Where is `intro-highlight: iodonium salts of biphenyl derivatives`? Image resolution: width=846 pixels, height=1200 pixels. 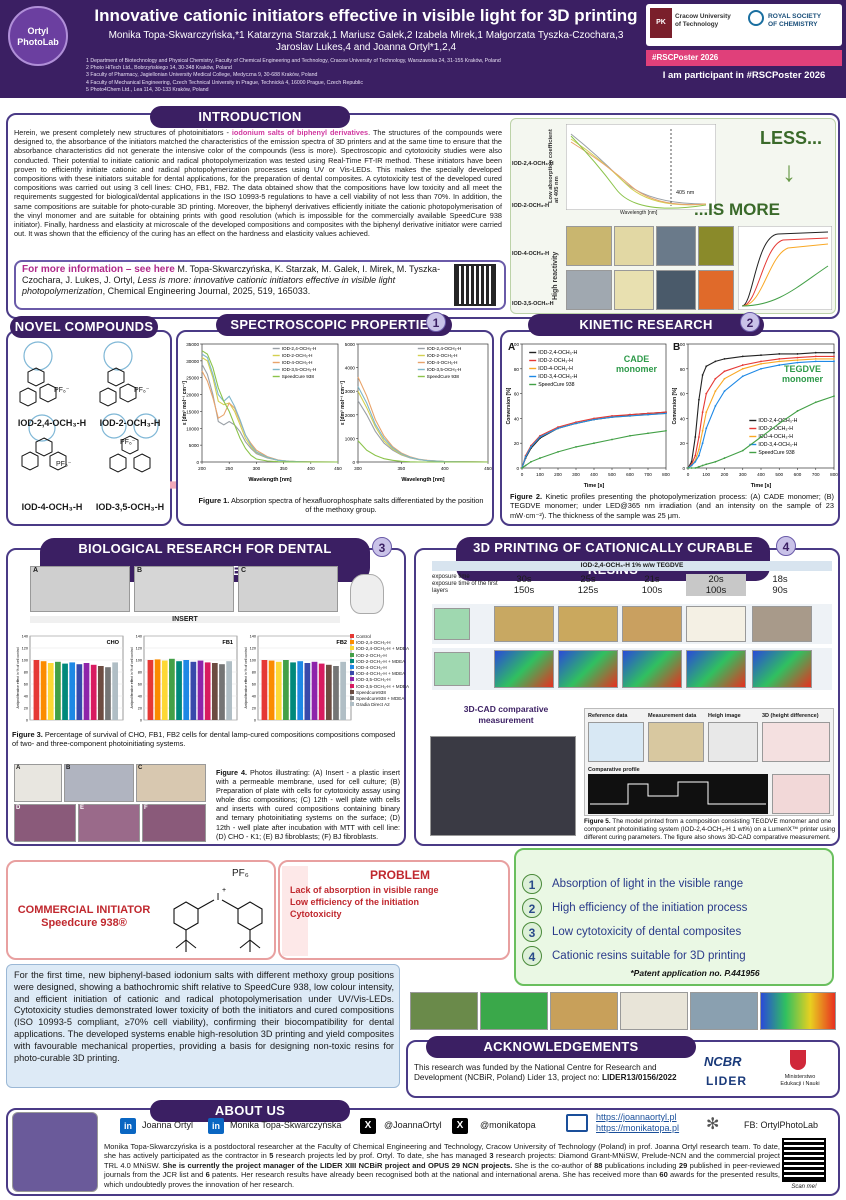 intro-highlight: iodonium salts of biphenyl derivatives is located at coordinates (300, 132).